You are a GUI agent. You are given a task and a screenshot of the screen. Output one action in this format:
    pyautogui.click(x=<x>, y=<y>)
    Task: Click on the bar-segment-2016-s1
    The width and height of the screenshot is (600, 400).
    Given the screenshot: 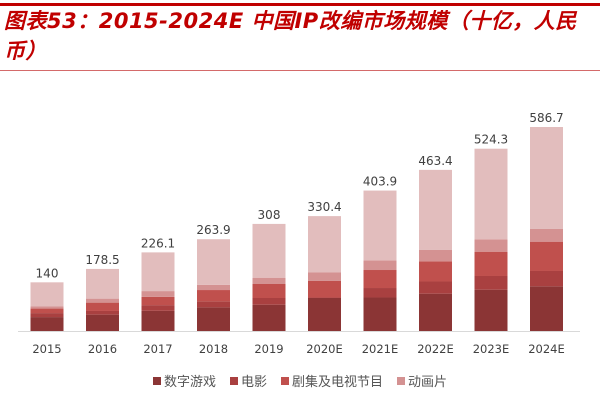 What is the action you would take?
    pyautogui.click(x=102, y=312)
    